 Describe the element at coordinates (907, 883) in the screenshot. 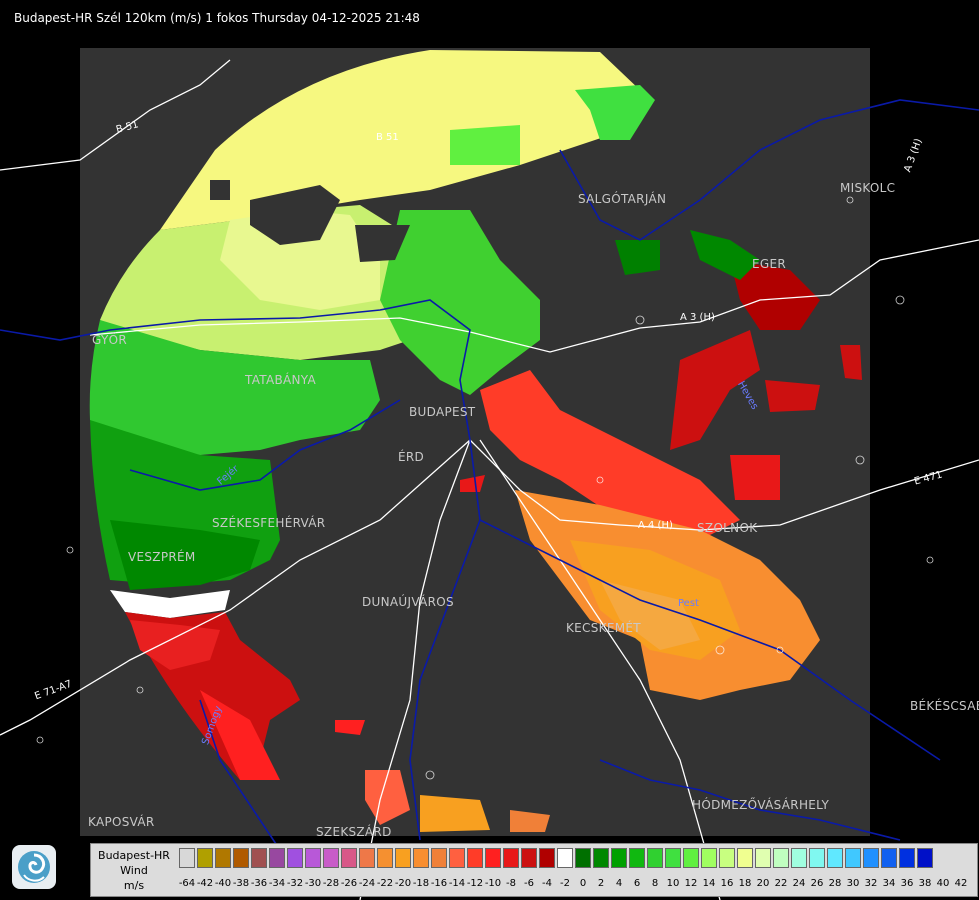

I see `legend-tick-label: 36` at that location.